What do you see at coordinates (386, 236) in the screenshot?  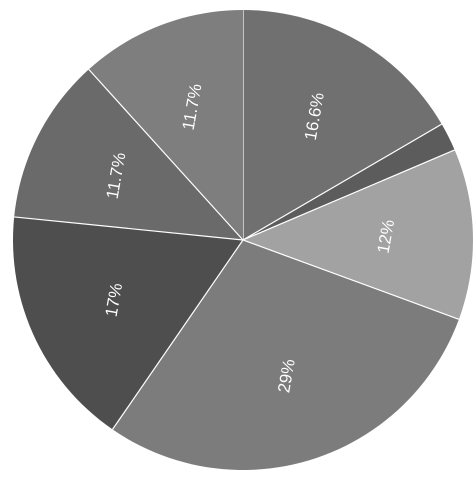 I see `data-label: 12%` at bounding box center [386, 236].